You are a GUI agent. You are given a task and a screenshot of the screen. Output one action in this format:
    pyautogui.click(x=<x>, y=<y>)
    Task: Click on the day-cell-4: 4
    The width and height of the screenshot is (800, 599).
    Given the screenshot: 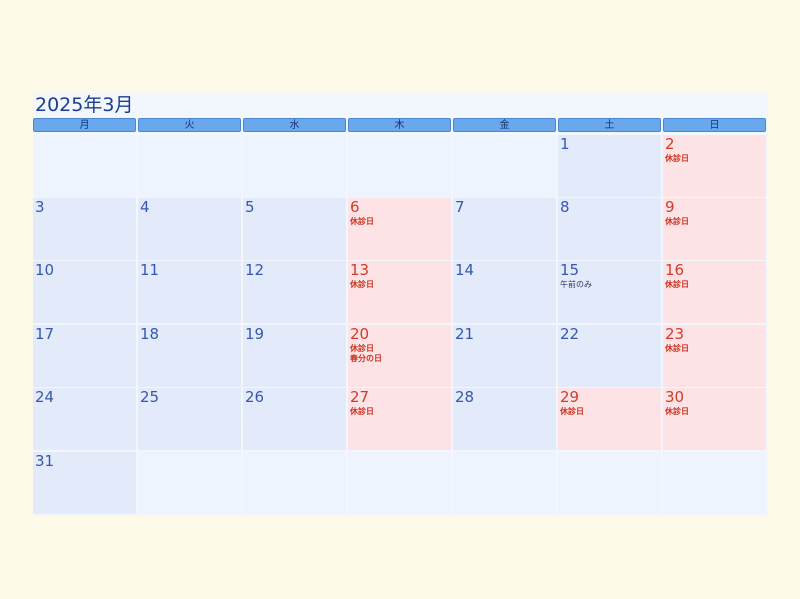 What is the action you would take?
    pyautogui.click(x=189, y=229)
    